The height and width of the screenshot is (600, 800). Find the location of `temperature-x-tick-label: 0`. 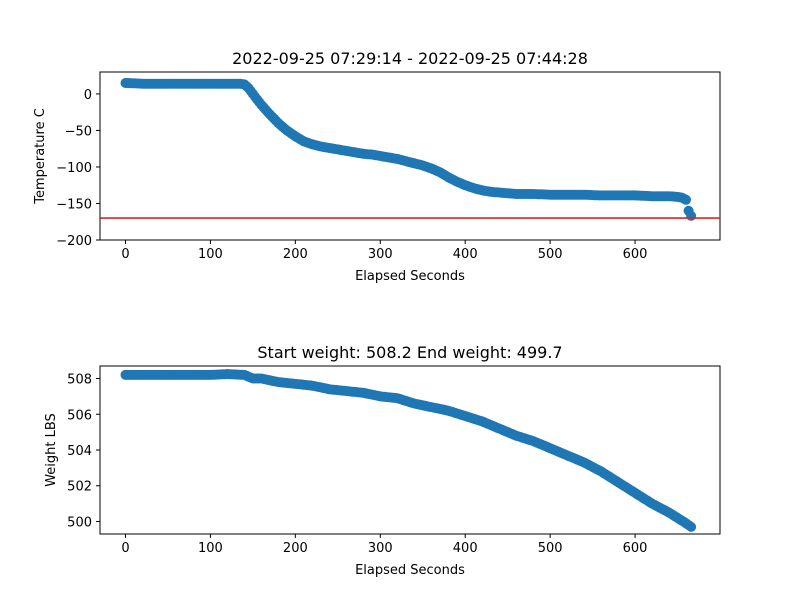

temperature-x-tick-label: 0 is located at coordinates (125, 254).